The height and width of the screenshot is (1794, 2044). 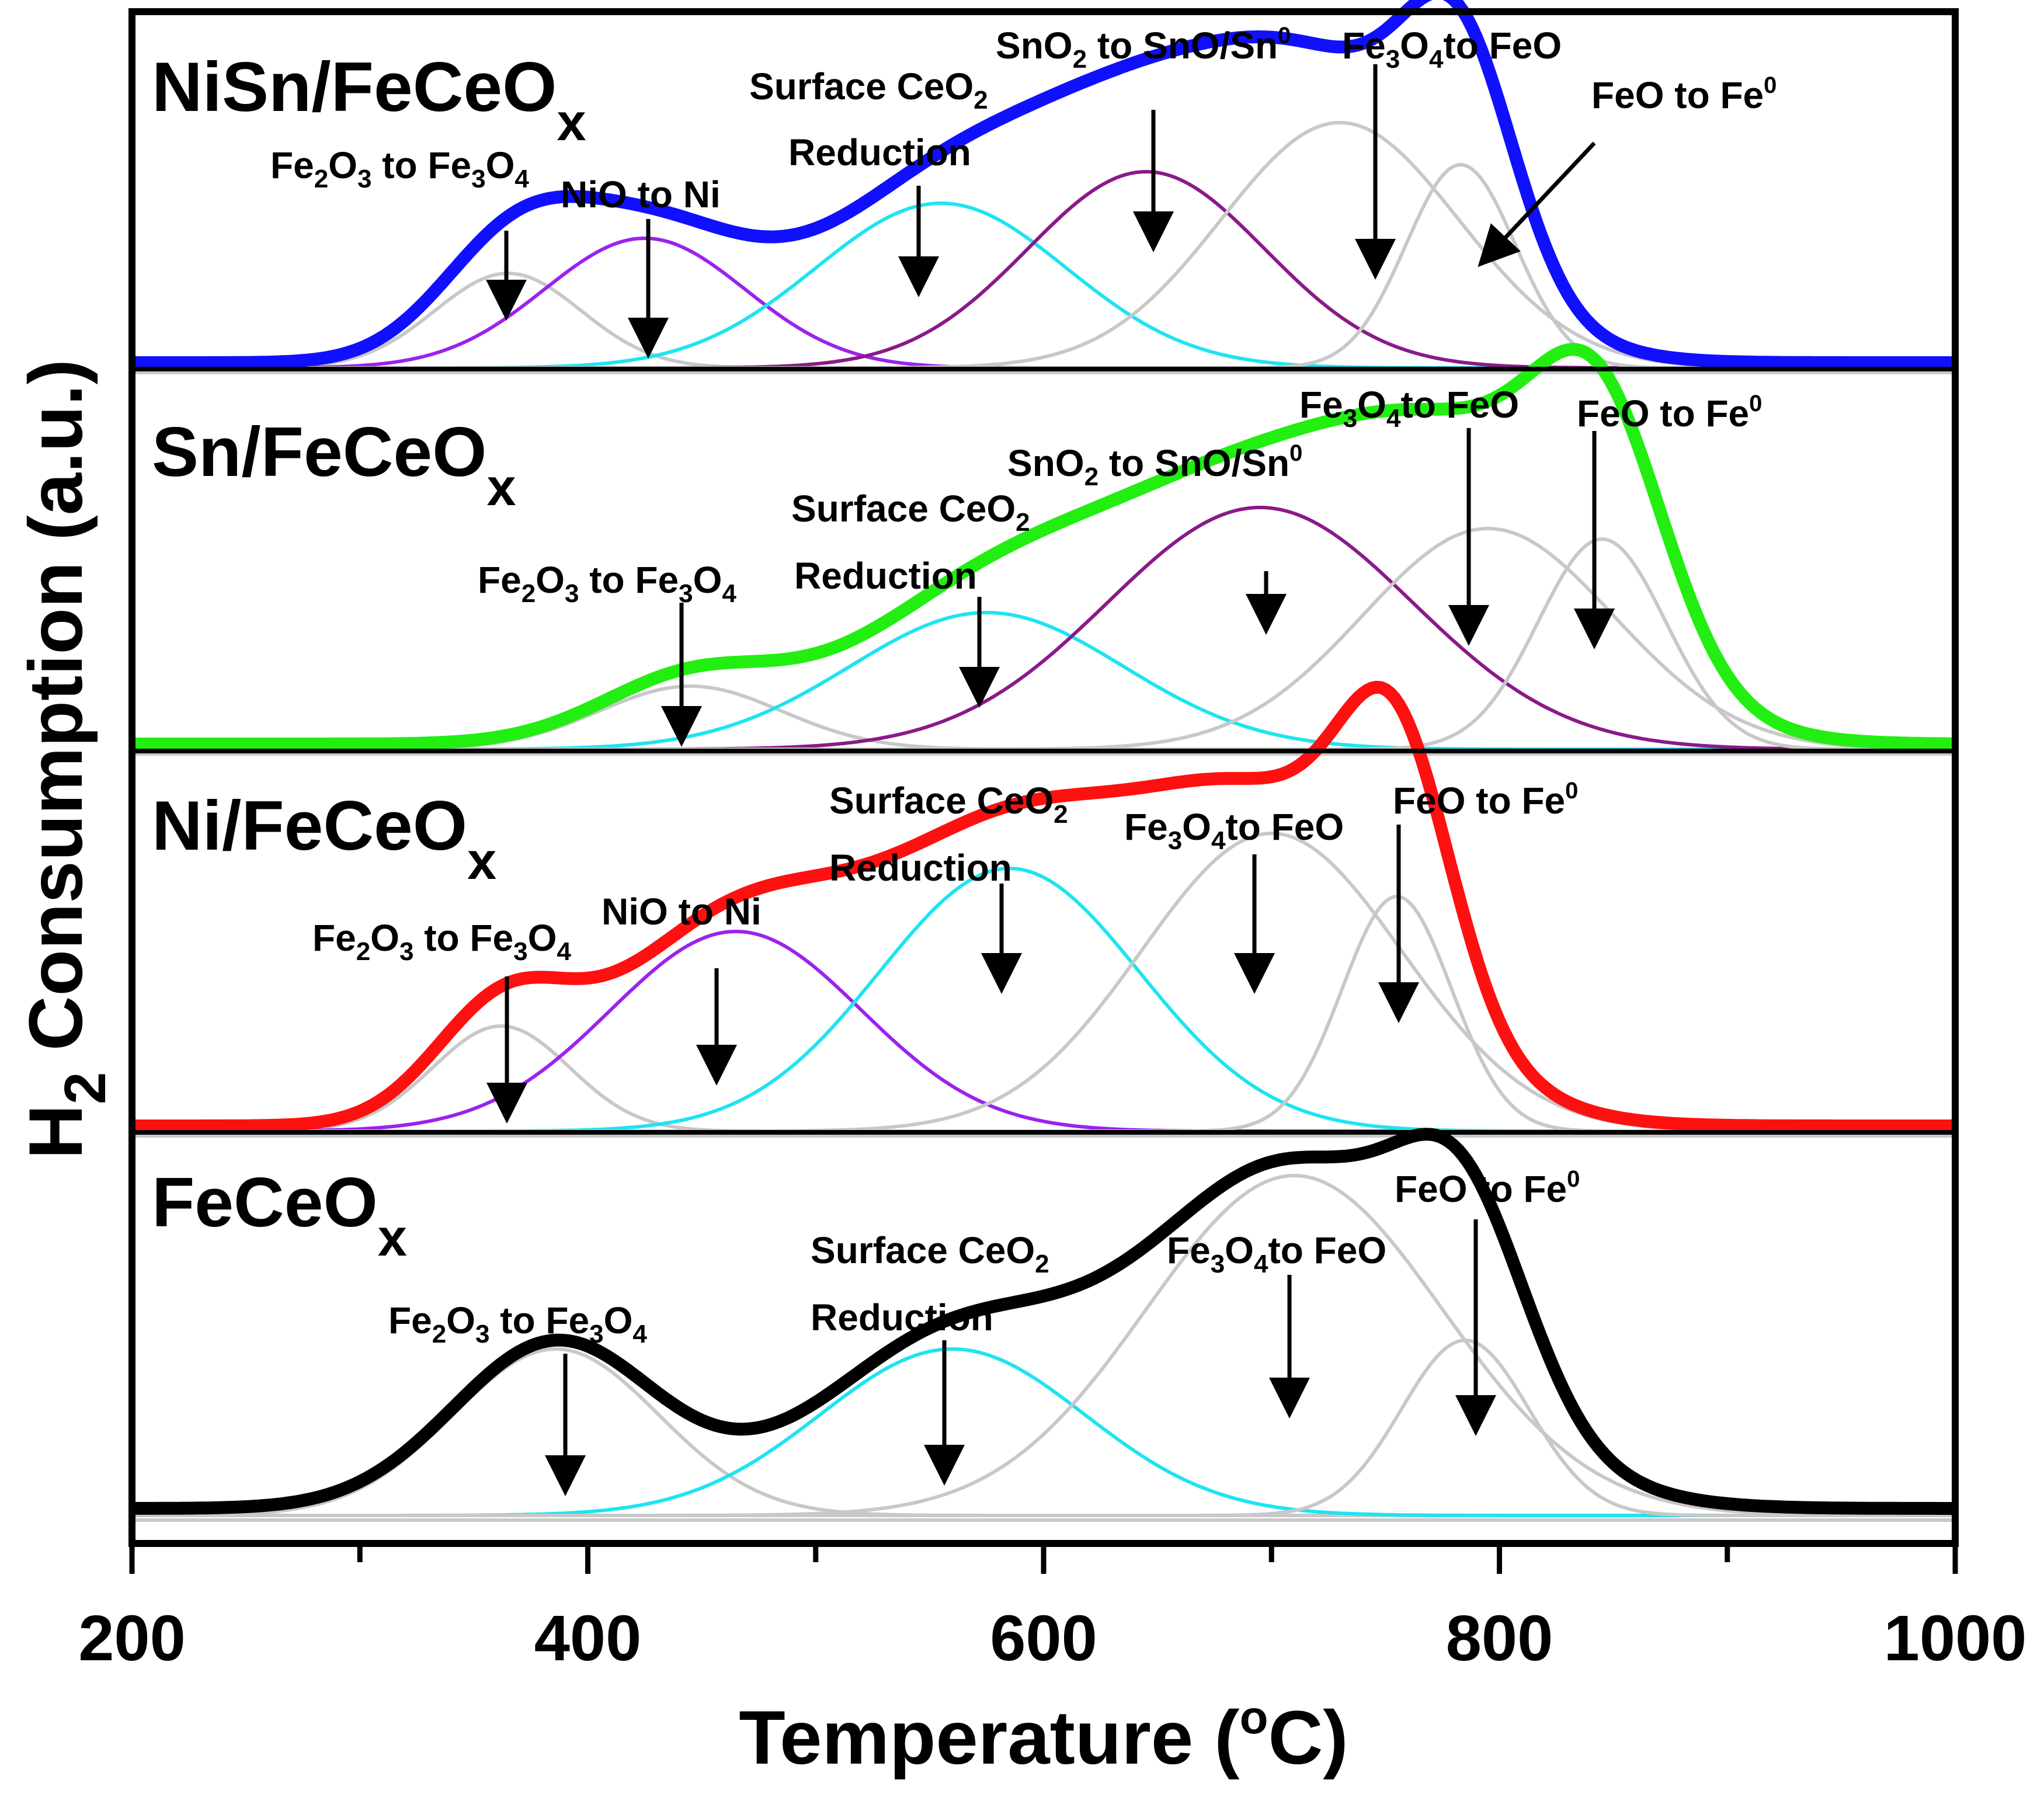 I want to click on x-tick-label: 400, so click(x=588, y=1638).